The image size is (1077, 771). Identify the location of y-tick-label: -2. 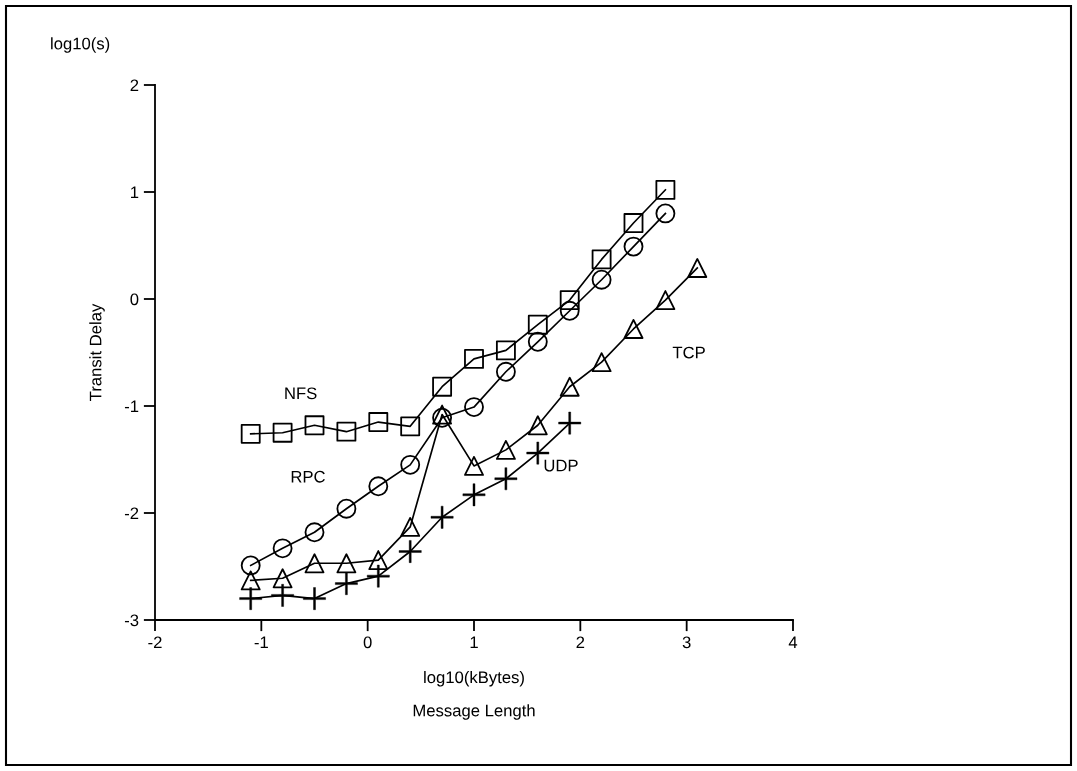
(131, 513).